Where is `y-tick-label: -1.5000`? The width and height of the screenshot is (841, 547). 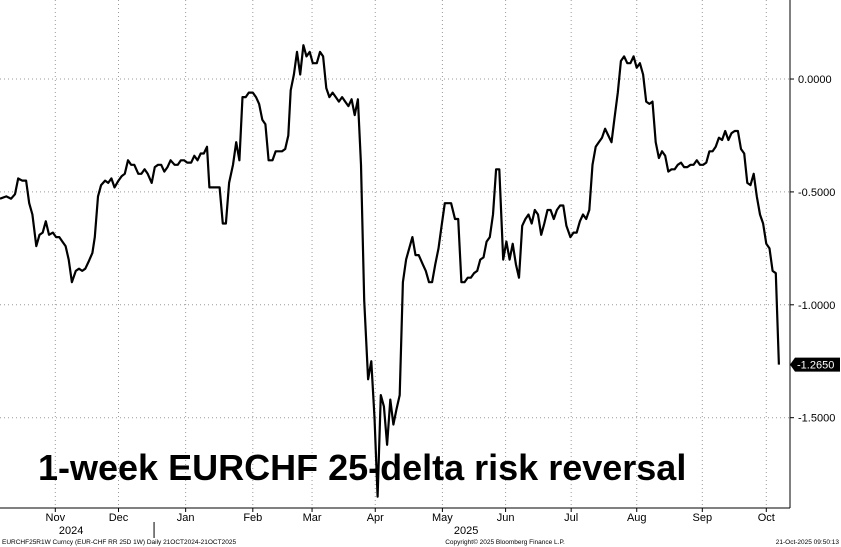 y-tick-label: -1.5000 is located at coordinates (816, 419).